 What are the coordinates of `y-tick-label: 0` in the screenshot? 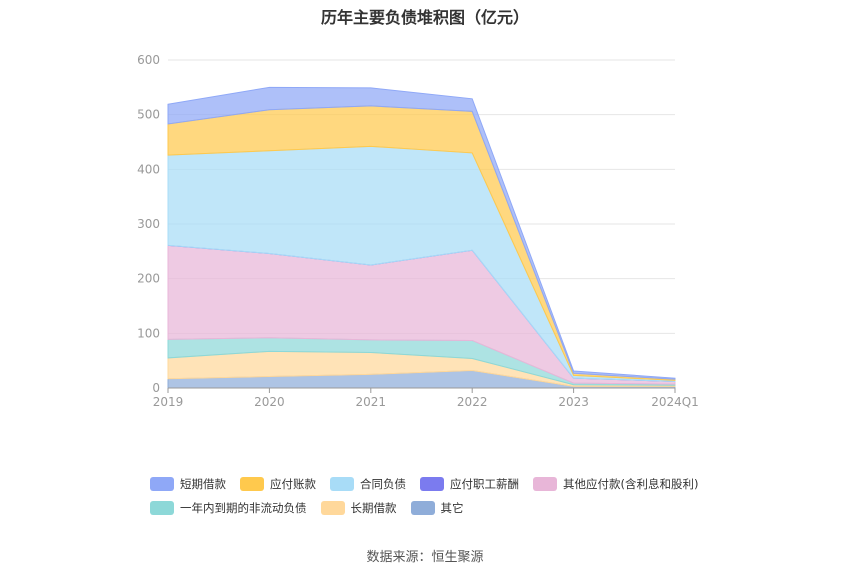 It's located at (156, 388).